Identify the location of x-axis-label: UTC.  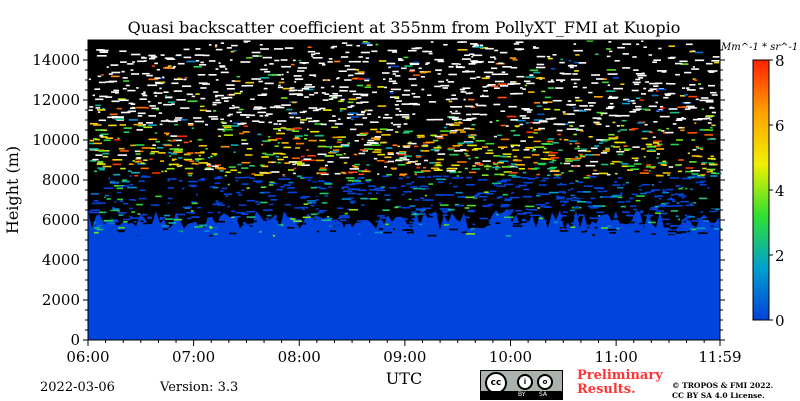
(404, 378).